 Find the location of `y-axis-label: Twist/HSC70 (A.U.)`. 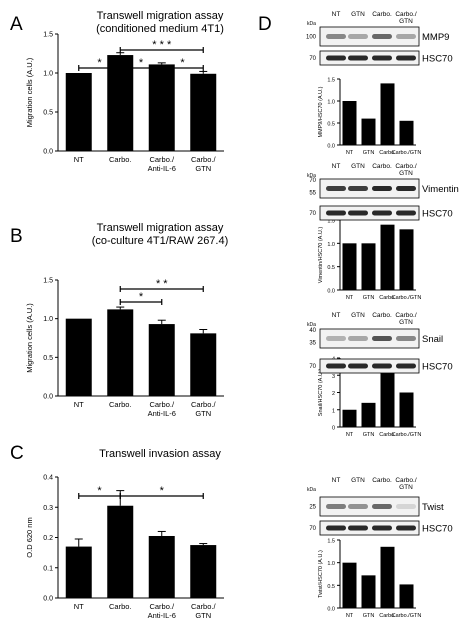

y-axis-label: Twist/HSC70 (A.U.) is located at coordinates (321, 574).